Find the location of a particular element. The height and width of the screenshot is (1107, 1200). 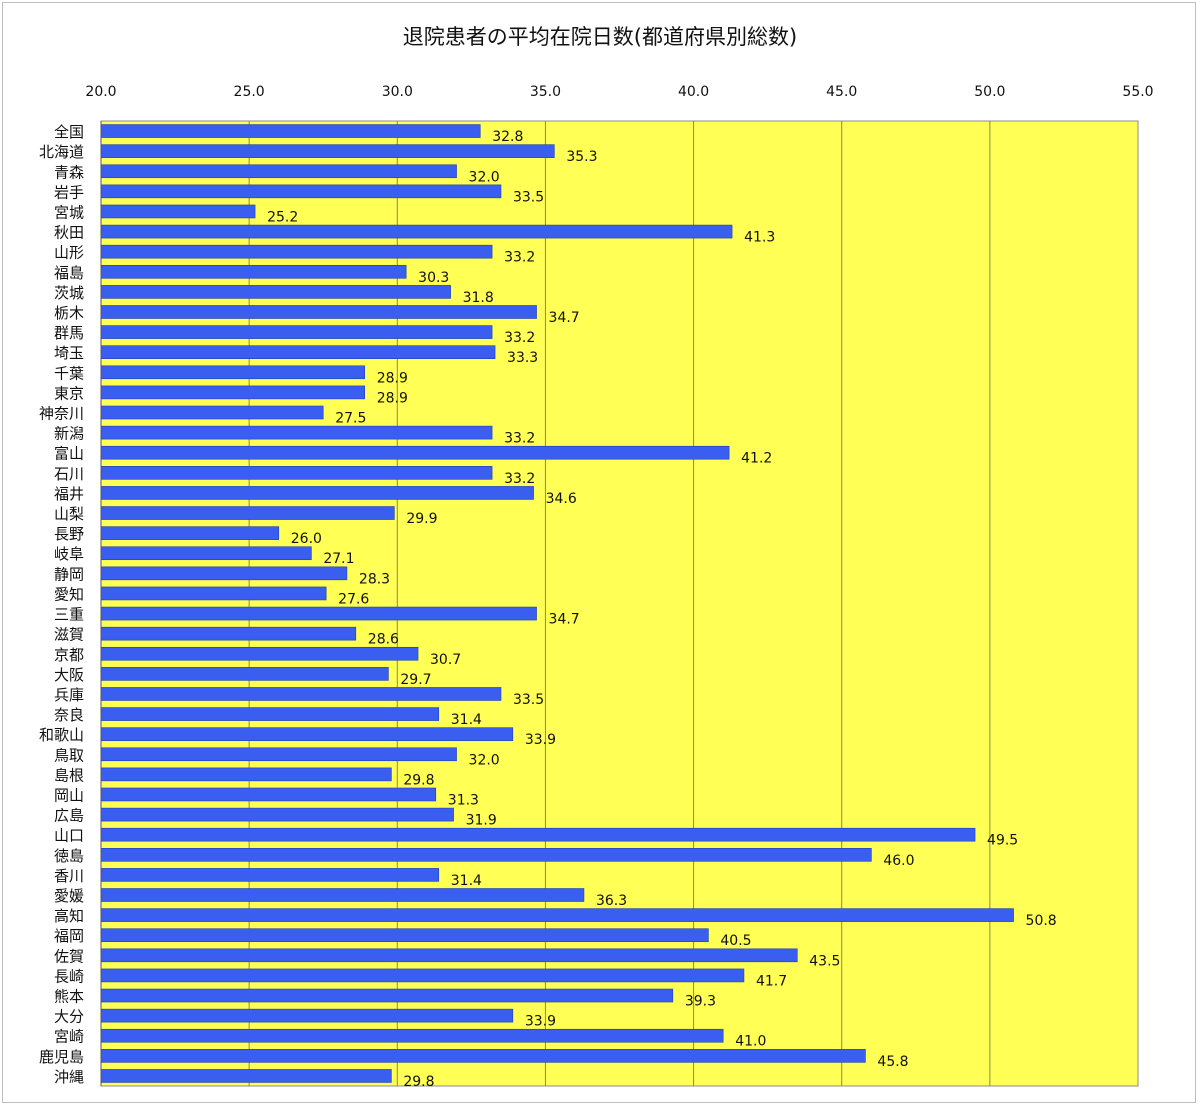

data-label: 25.2 is located at coordinates (282, 217).